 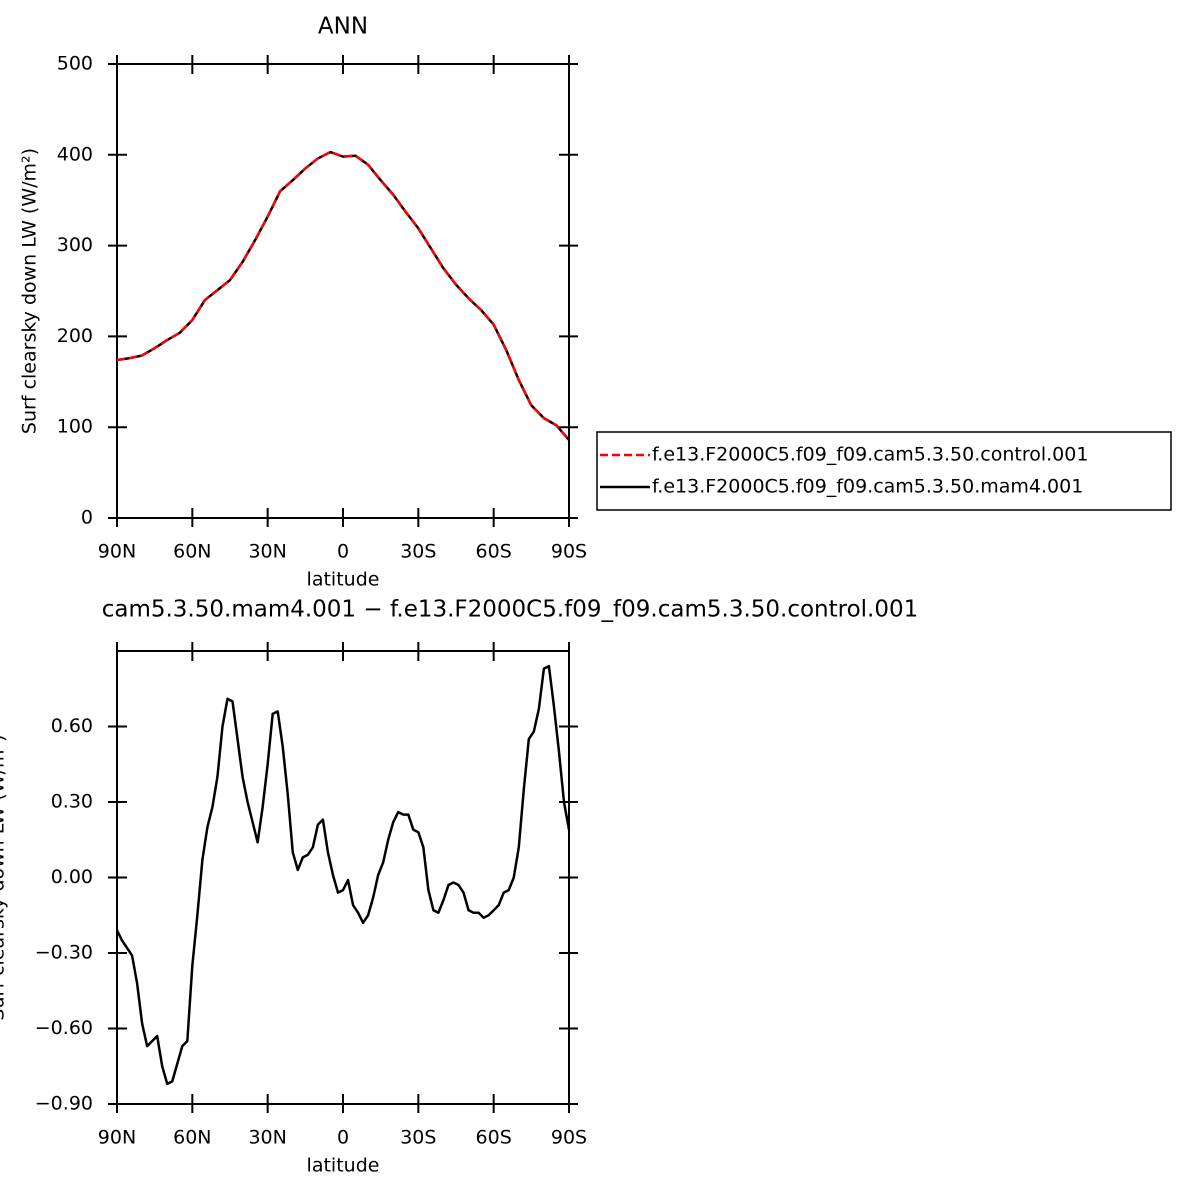 What do you see at coordinates (75, 154) in the screenshot?
I see `y-tick-label: 400` at bounding box center [75, 154].